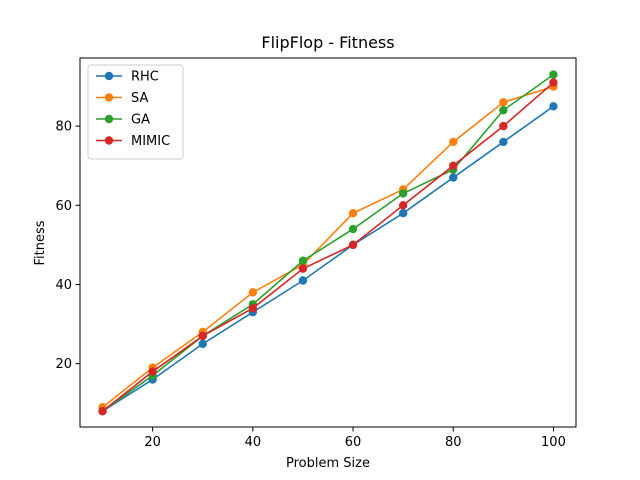 This screenshot has width=640, height=480. I want to click on legend-entry-sa: SA, so click(122, 98).